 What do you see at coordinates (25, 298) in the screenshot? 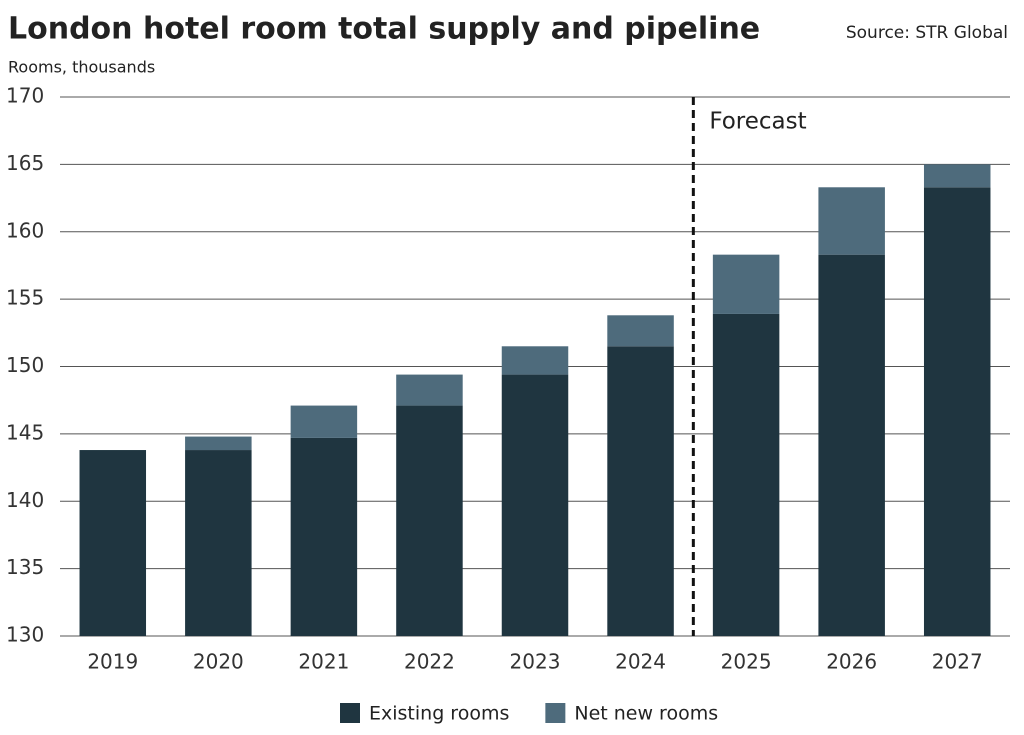
I see `y-tick-label: 155` at bounding box center [25, 298].